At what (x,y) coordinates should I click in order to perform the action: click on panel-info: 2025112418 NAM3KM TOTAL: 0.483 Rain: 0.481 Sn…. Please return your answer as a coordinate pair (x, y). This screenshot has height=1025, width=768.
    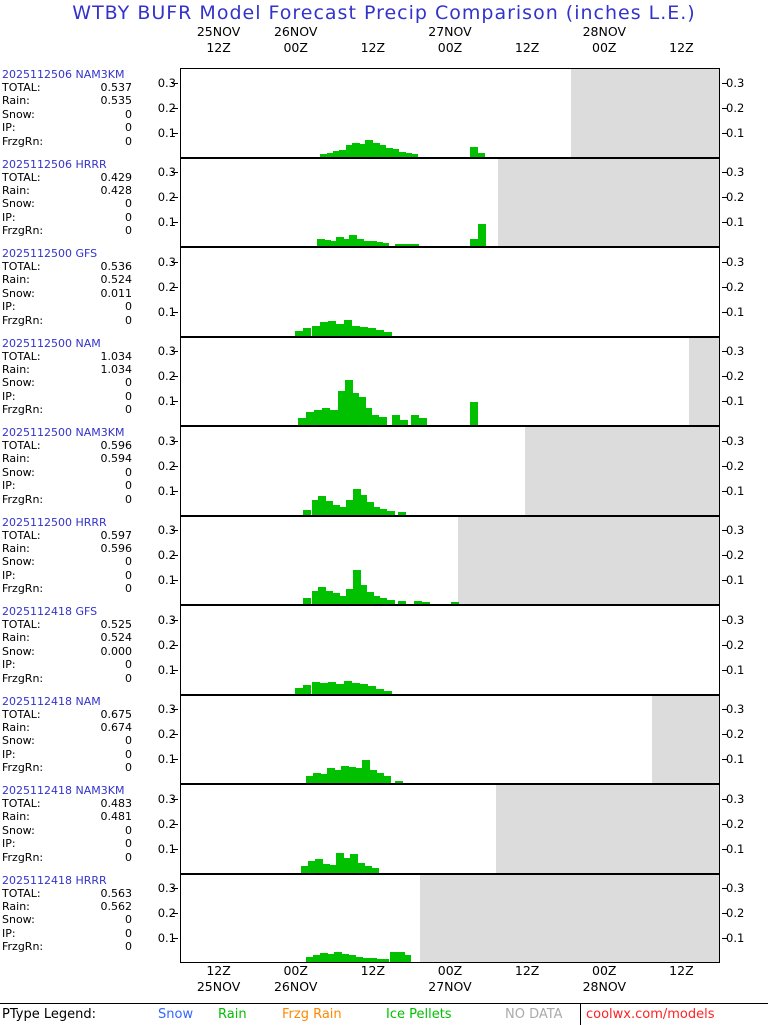
    Looking at the image, I should click on (90, 829).